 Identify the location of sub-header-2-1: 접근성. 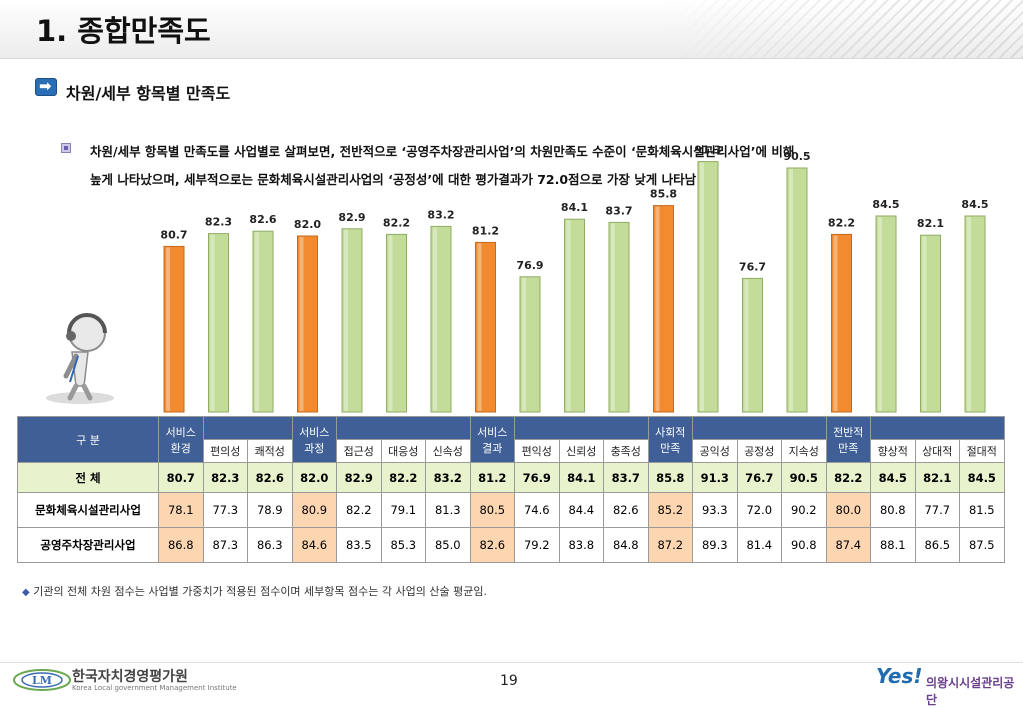
(359, 451).